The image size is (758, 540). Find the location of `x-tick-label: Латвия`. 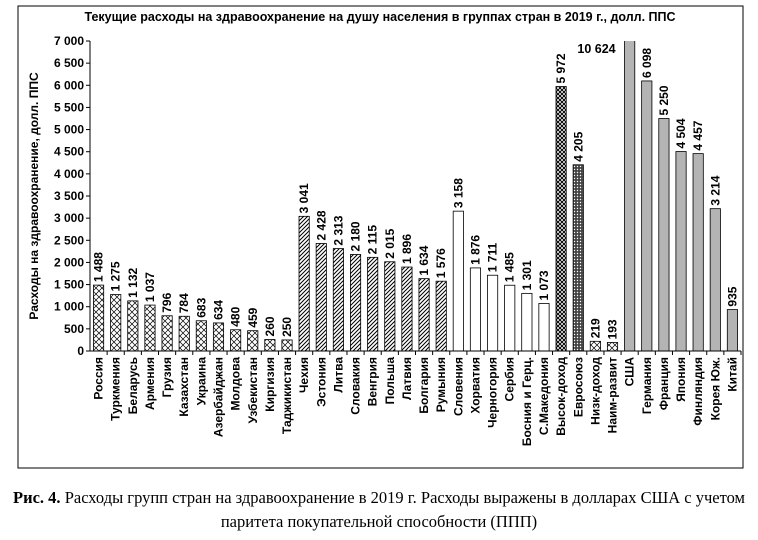

x-tick-label: Латвия is located at coordinates (407, 378).